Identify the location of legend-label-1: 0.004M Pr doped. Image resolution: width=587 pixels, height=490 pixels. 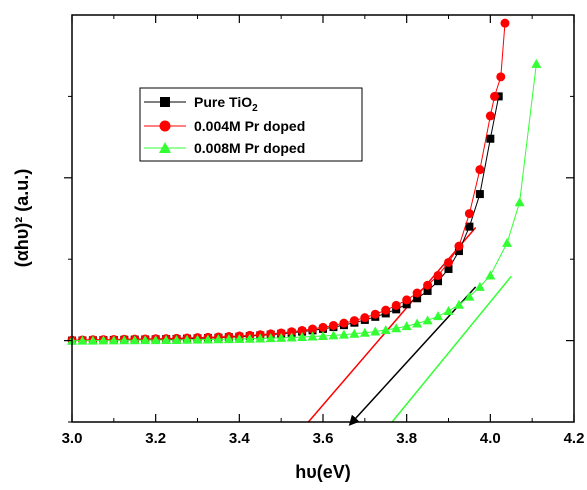
(249, 126).